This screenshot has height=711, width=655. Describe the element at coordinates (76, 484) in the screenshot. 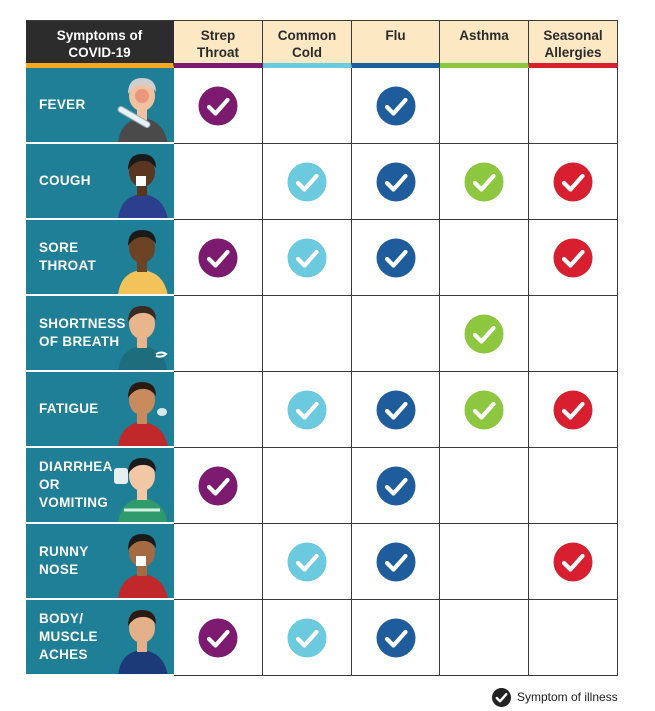

I see `symptom-label: DIARRHEA OR VOMITING` at that location.